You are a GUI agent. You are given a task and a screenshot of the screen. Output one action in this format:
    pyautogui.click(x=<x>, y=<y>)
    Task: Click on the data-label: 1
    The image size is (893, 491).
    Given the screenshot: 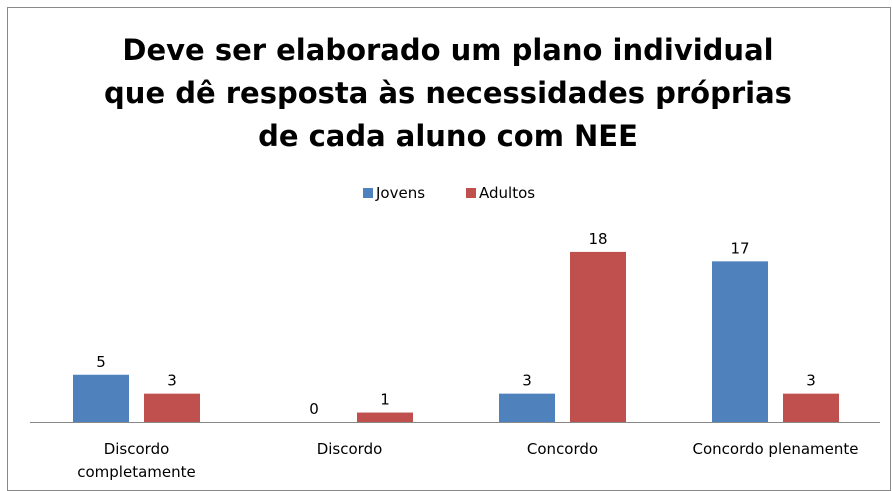 What is the action you would take?
    pyautogui.click(x=385, y=400)
    